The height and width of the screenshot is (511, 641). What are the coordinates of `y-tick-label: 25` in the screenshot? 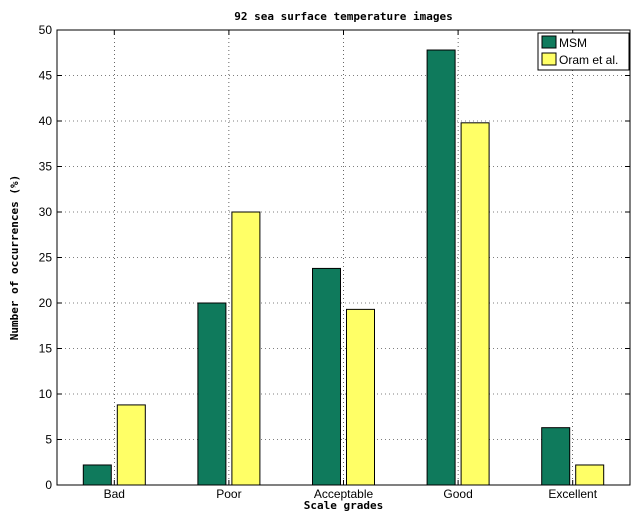 It's located at (46, 258).